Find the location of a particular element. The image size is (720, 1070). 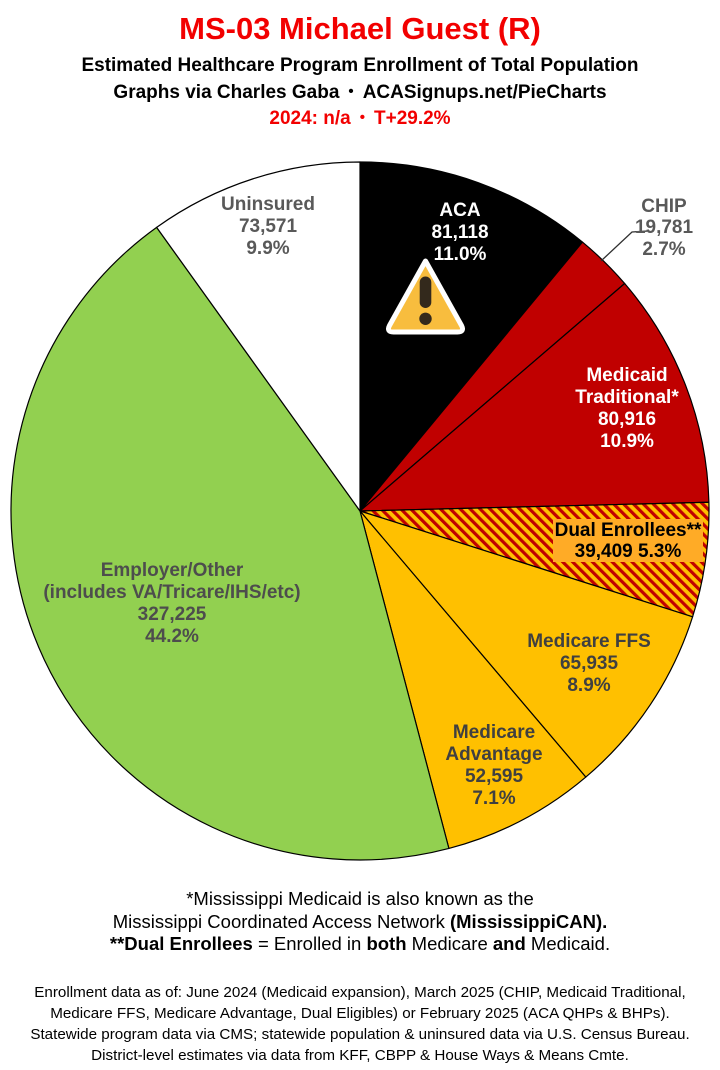

pie-label-medicaid-traditional-line2: Traditional* is located at coordinates (627, 397).